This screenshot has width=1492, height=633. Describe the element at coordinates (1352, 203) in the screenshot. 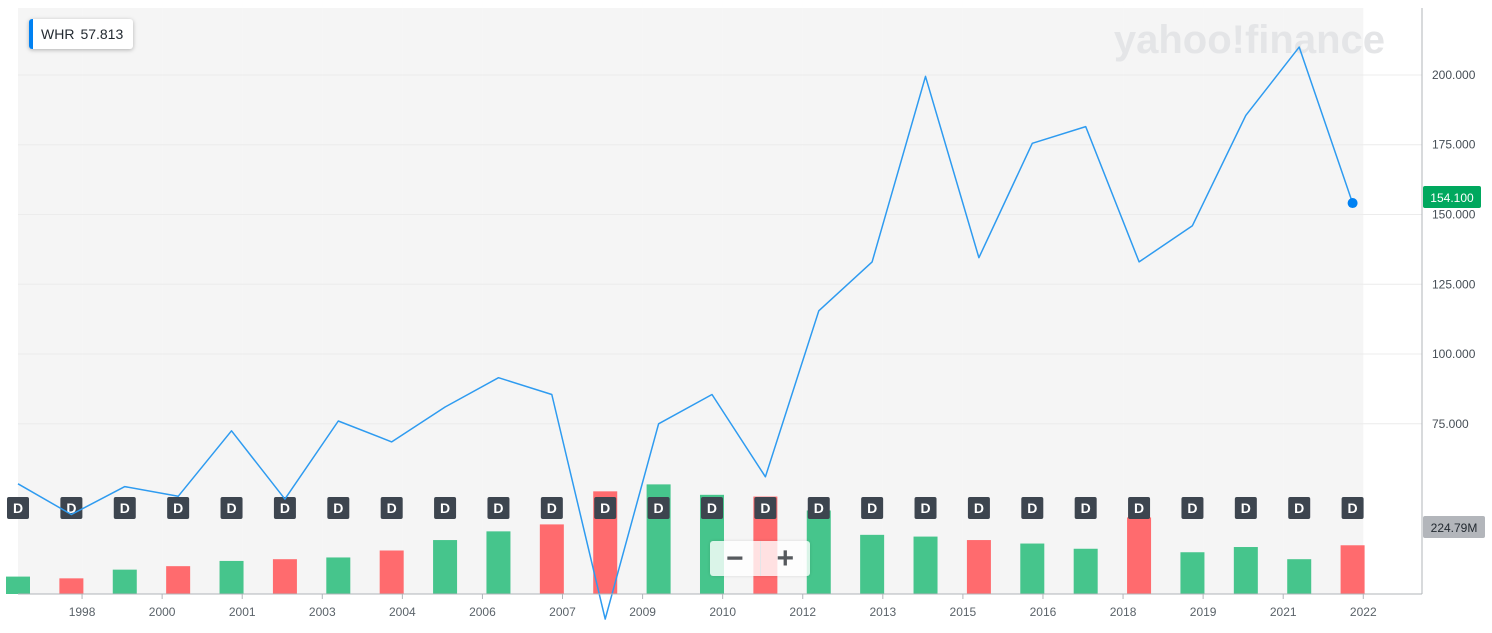

I see `last-price-point` at that location.